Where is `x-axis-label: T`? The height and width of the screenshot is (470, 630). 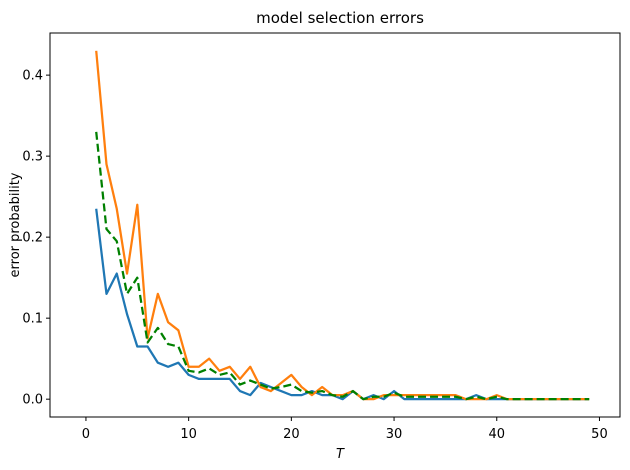
x-axis-label: T is located at coordinates (340, 454).